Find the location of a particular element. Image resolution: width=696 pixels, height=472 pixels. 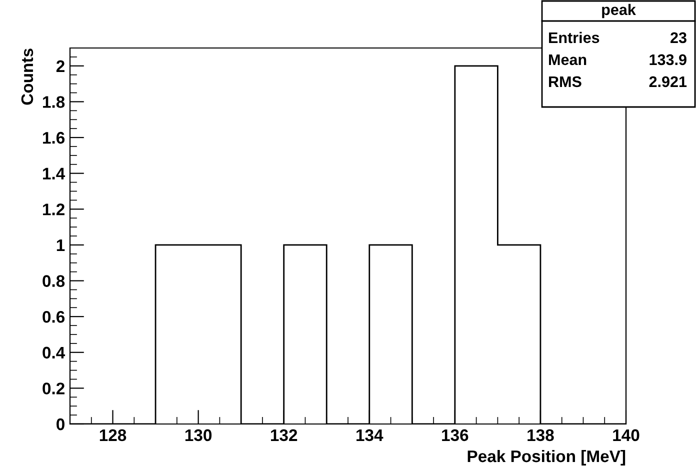

annotation: Mean is located at coordinates (567, 60).